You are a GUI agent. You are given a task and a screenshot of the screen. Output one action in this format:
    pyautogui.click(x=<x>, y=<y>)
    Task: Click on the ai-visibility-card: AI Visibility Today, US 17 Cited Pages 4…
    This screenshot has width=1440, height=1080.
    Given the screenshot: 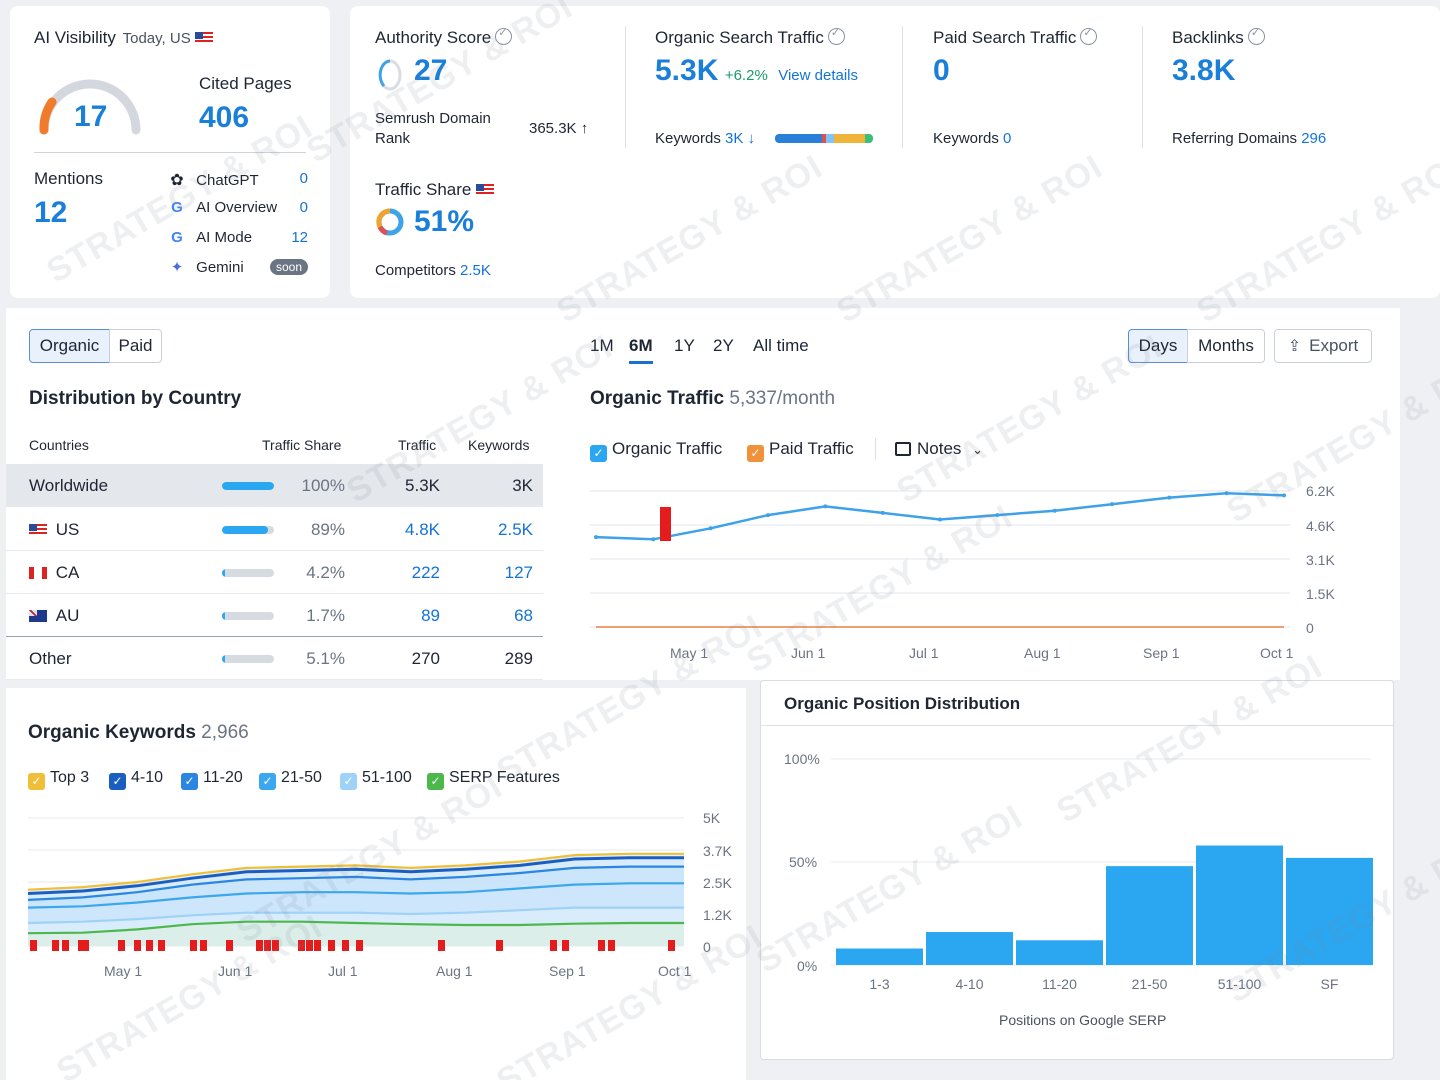 What is the action you would take?
    pyautogui.click(x=170, y=152)
    